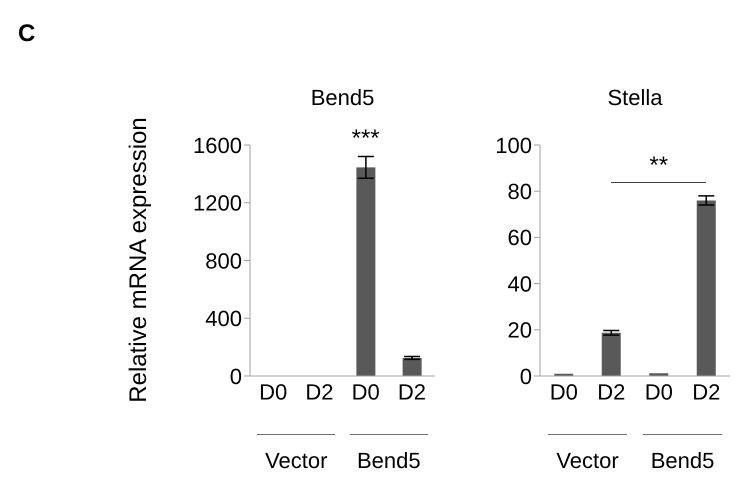 The height and width of the screenshot is (486, 745). I want to click on y-tick-label: 80, so click(520, 191).